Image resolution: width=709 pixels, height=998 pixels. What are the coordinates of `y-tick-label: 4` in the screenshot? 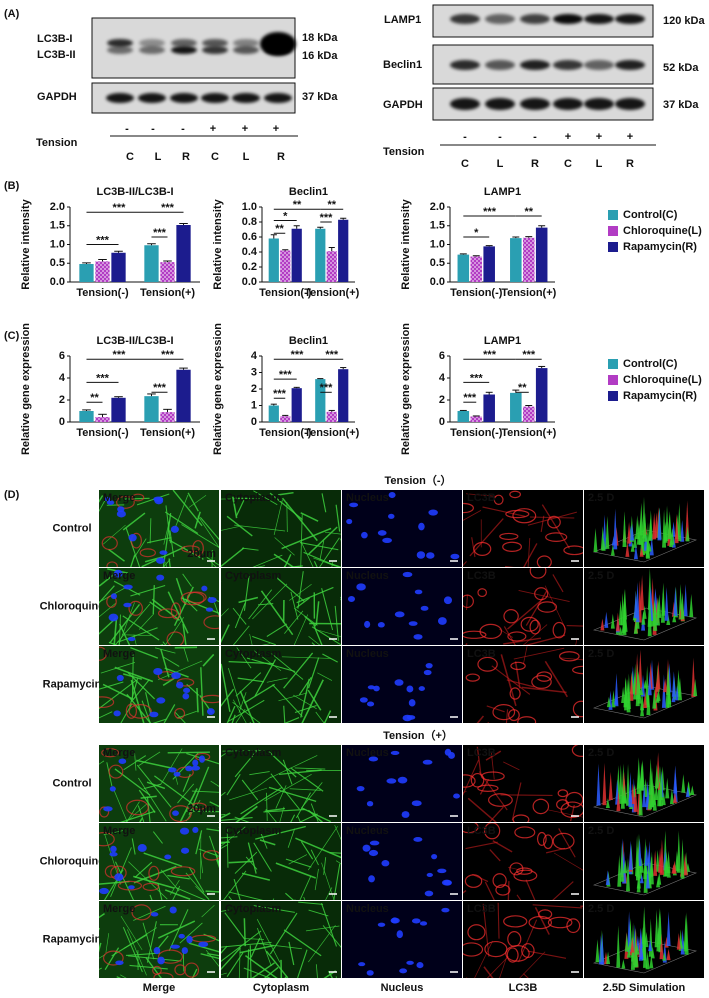 It's located at (254, 356).